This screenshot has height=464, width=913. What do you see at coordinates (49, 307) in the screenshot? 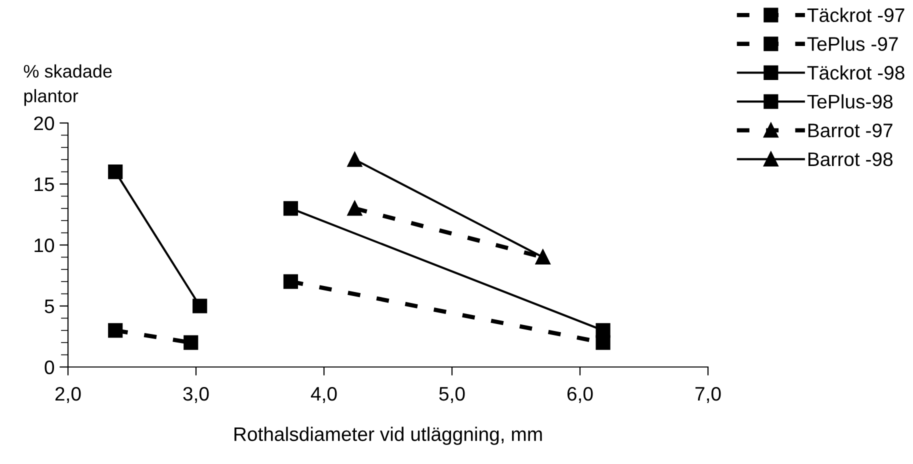
I see `y-tick-label: 5` at bounding box center [49, 307].